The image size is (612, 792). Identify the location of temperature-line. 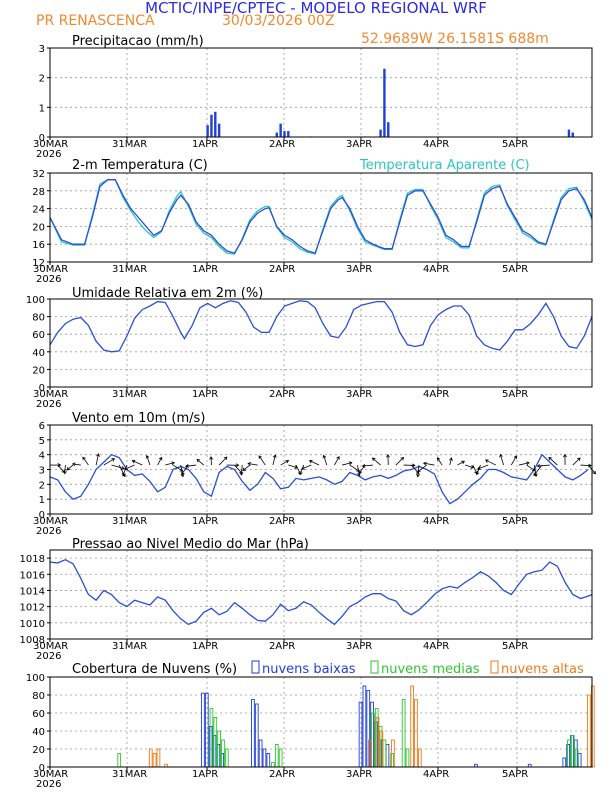
(321, 216).